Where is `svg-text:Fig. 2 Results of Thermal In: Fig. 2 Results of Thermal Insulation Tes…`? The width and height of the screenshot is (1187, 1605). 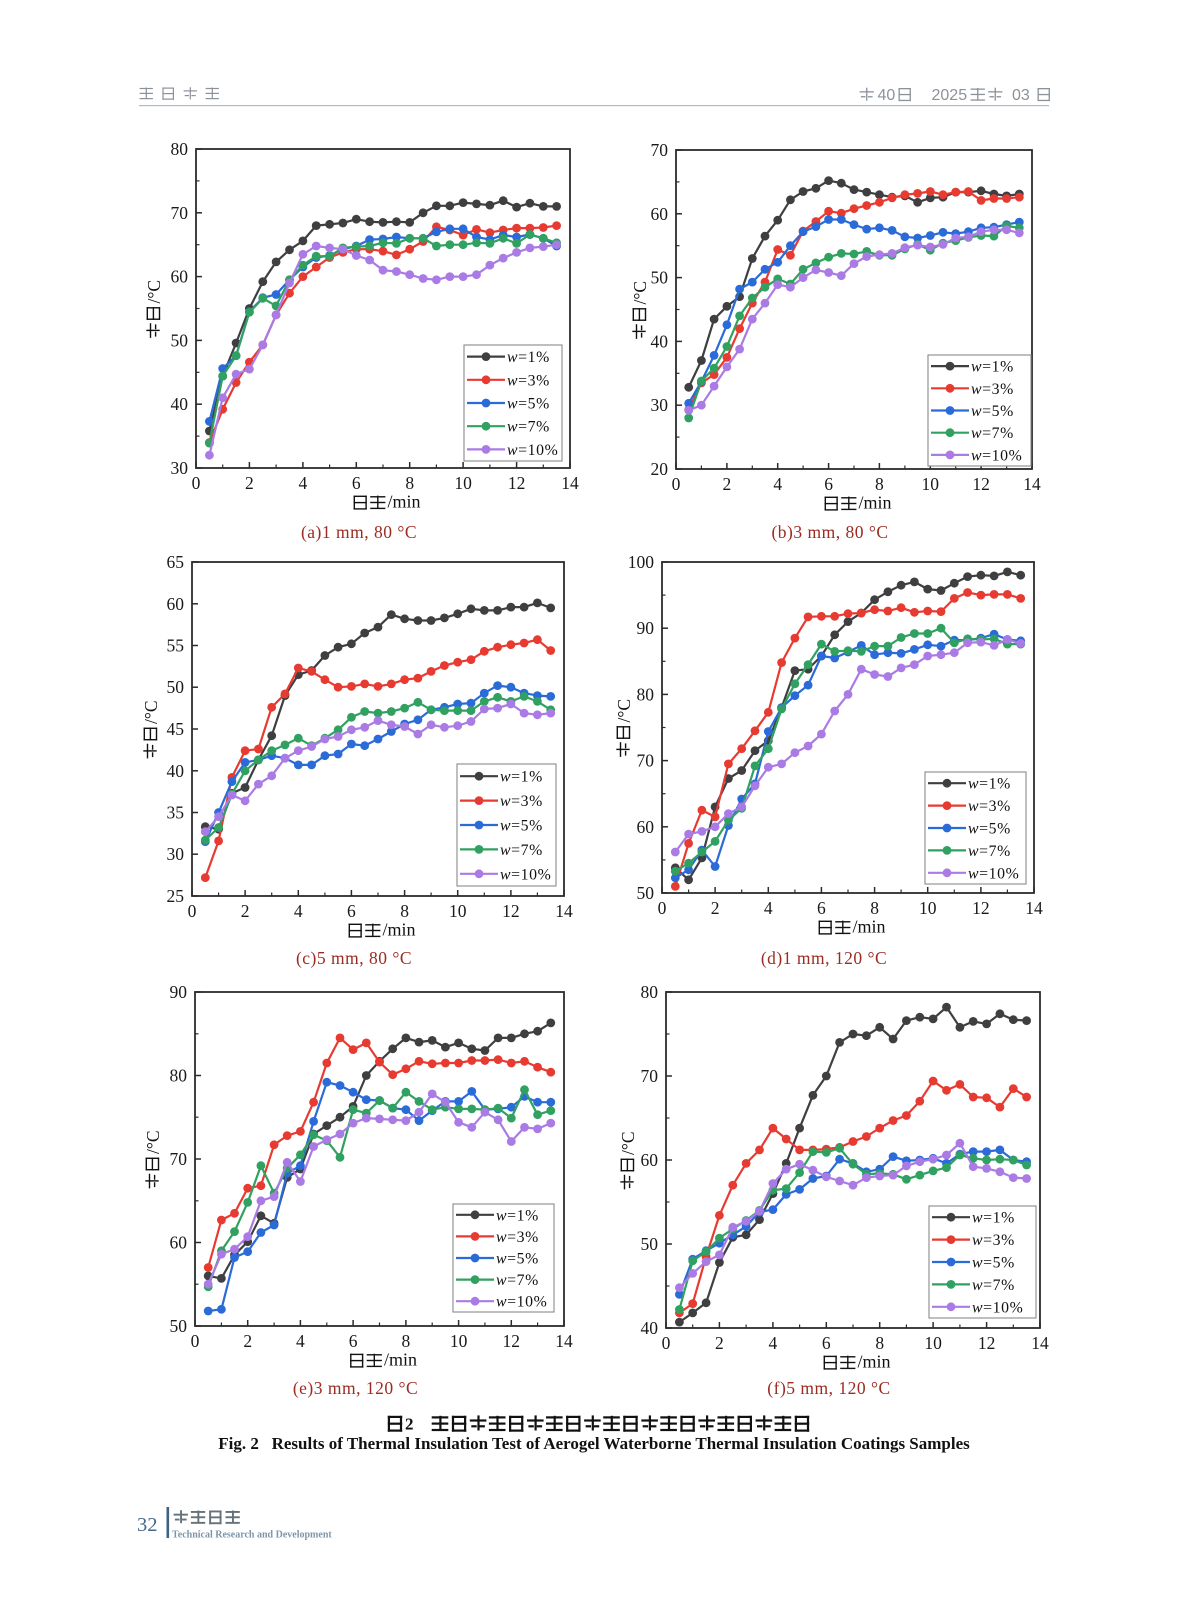 svg-text:Fig. 2 Results of Thermal In: Fig. 2 Results of Thermal Insulation Tes… is located at coordinates (594, 1443).